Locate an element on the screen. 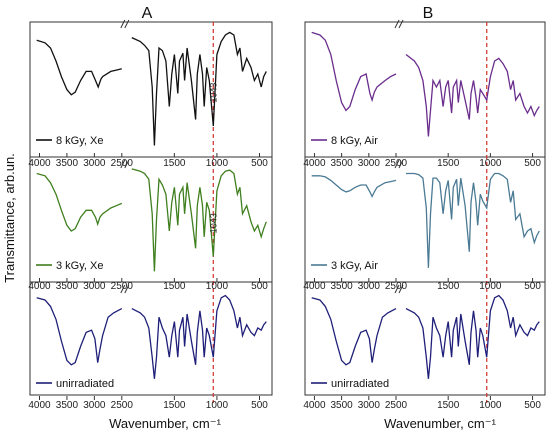 The height and width of the screenshot is (436, 550). series-8-kgy-air: 8 kGy, Air 4000 3500 3000 2500 1500 1000 500 is located at coordinates (422, 94).